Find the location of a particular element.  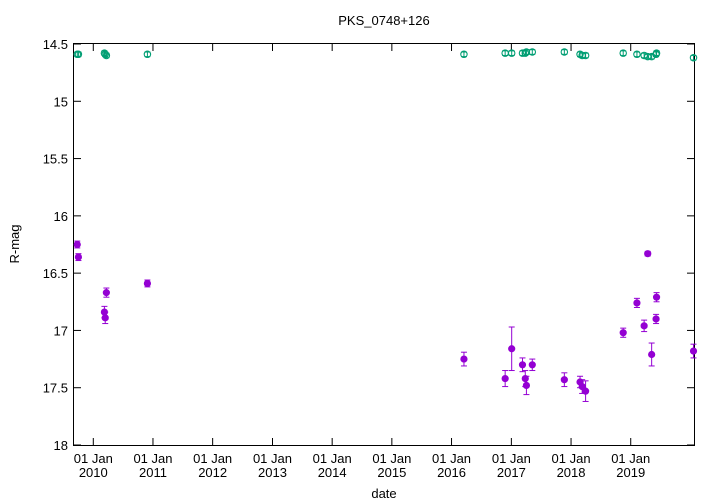

y-tick-label: 16 is located at coordinates (61, 216).